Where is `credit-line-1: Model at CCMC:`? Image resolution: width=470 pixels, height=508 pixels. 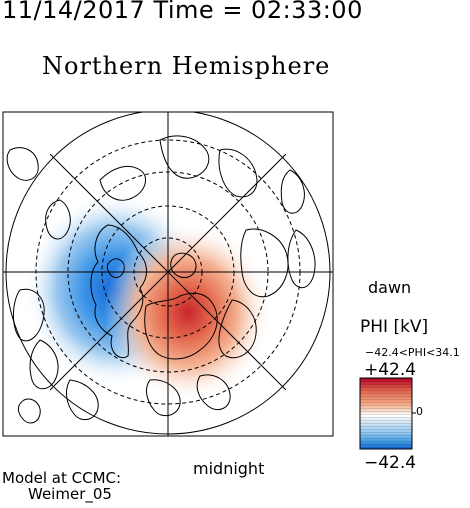 credit-line-1: Model at CCMC: is located at coordinates (62, 478).